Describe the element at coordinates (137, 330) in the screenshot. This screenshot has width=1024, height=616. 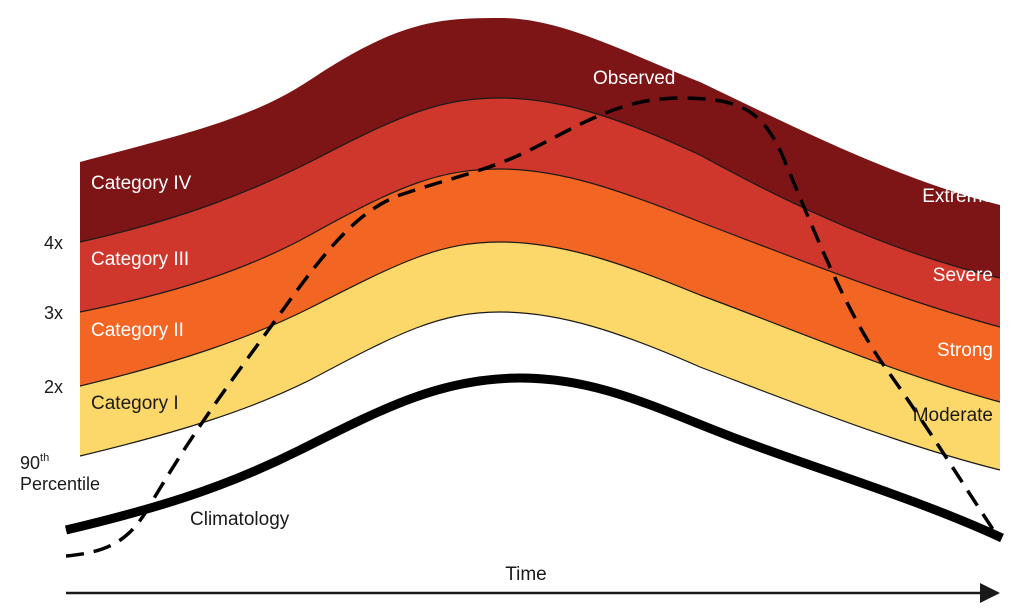
I see `label-category-ii: Category II` at that location.